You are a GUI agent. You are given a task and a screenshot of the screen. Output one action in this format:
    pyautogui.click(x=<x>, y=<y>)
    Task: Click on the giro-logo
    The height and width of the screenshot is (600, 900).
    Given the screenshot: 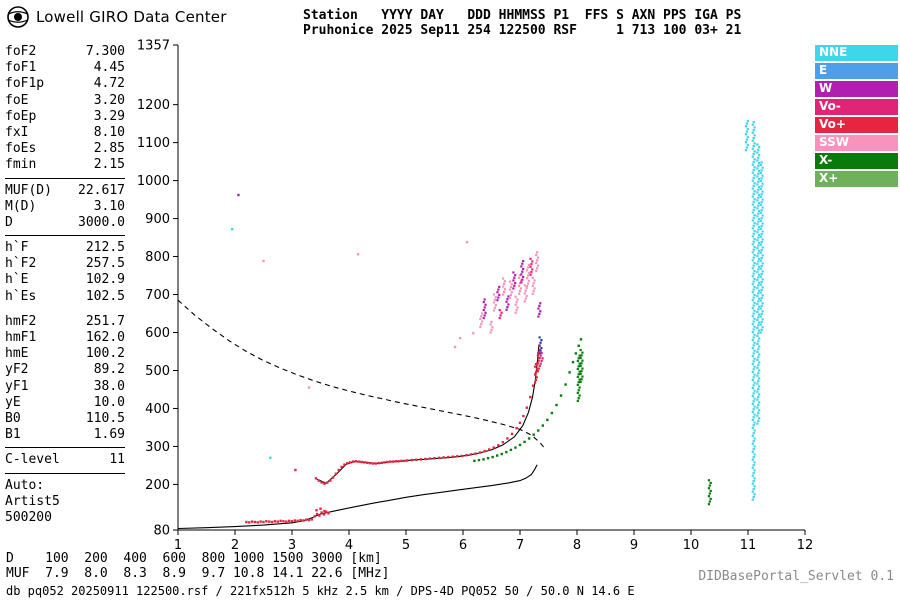 What is the action you would take?
    pyautogui.click(x=18, y=17)
    